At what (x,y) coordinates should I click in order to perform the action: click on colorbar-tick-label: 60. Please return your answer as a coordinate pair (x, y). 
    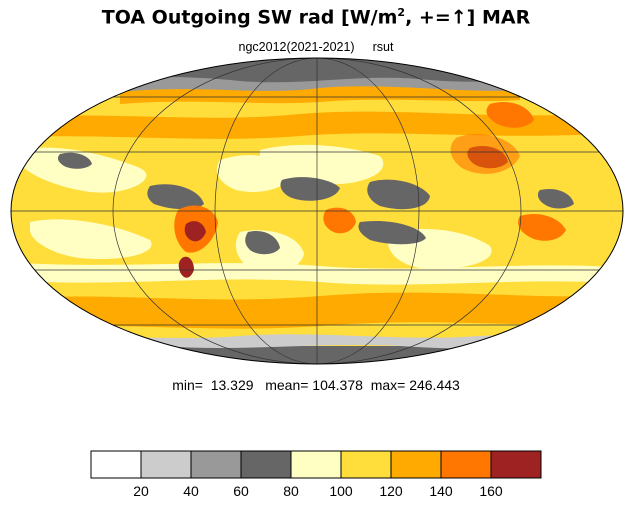
    Looking at the image, I should click on (241, 491).